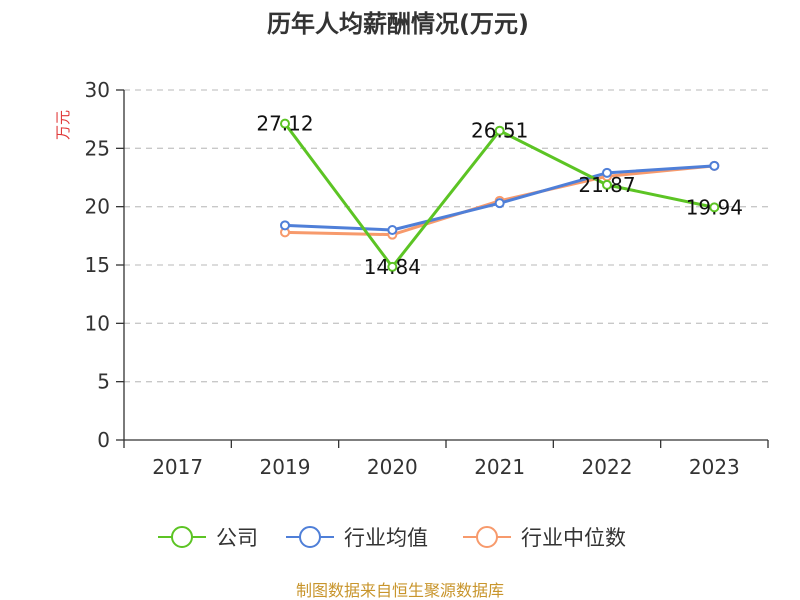  Describe the element at coordinates (97, 323) in the screenshot. I see `y-tick-label: 10` at that location.